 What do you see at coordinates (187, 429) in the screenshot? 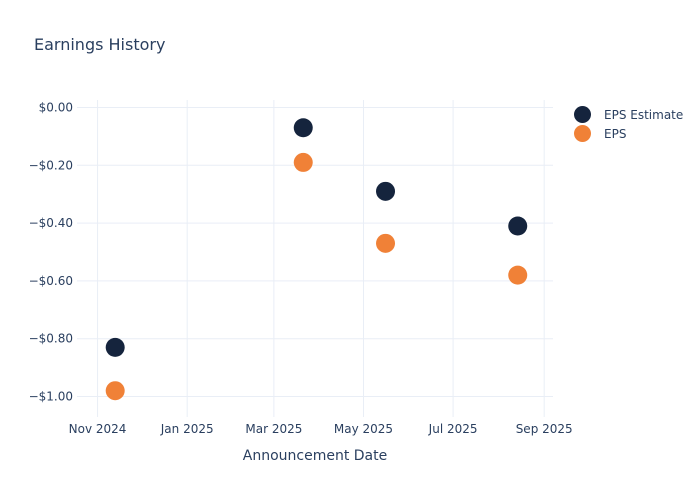
I see `x-tick-label: Jan 2025` at bounding box center [187, 429].